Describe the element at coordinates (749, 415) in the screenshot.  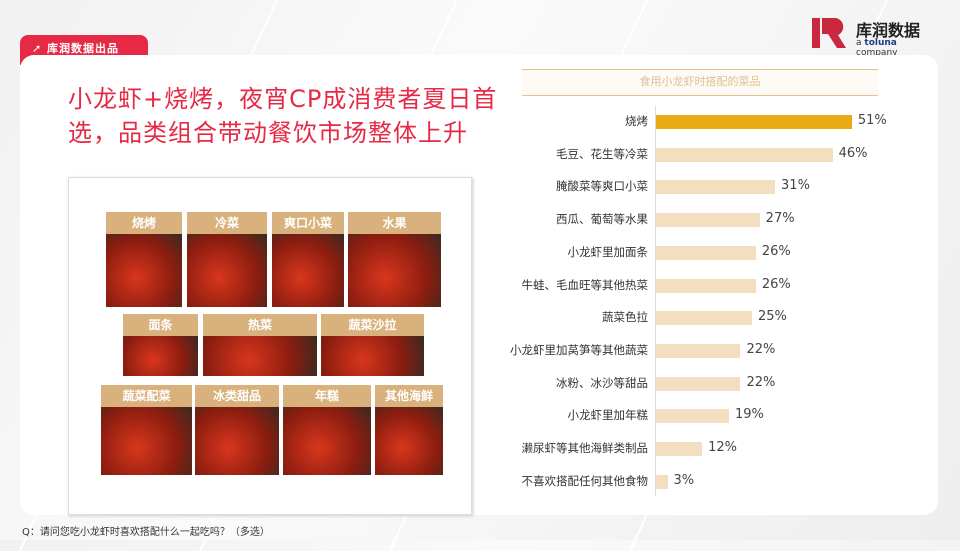
I see `data-label: 19%` at that location.